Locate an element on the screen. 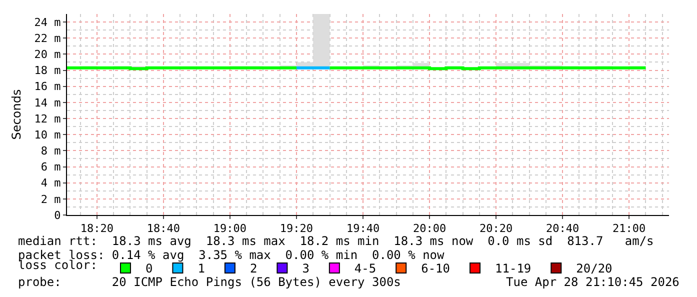  y-tick-label: 12 m is located at coordinates (48, 119).